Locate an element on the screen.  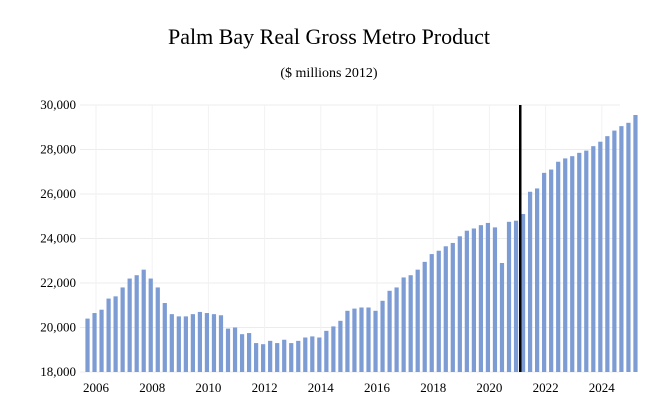
chart-subtitle: ($ millions 2012) is located at coordinates (329, 73).